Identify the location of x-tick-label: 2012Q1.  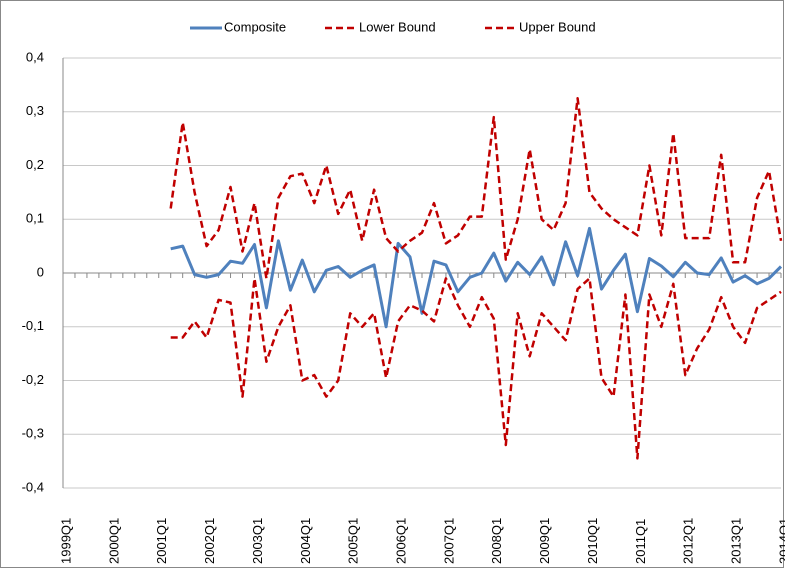
(688, 541).